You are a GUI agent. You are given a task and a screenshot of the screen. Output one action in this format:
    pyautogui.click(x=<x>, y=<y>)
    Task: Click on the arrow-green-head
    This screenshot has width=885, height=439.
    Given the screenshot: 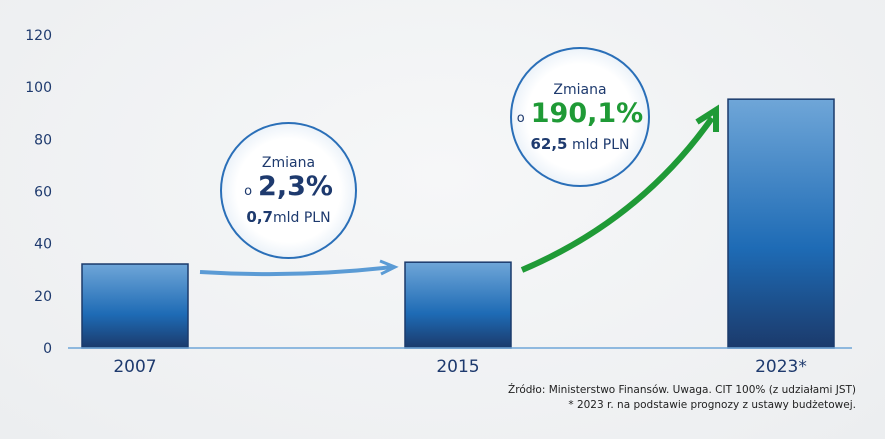 What is the action you would take?
    pyautogui.click(x=707, y=118)
    